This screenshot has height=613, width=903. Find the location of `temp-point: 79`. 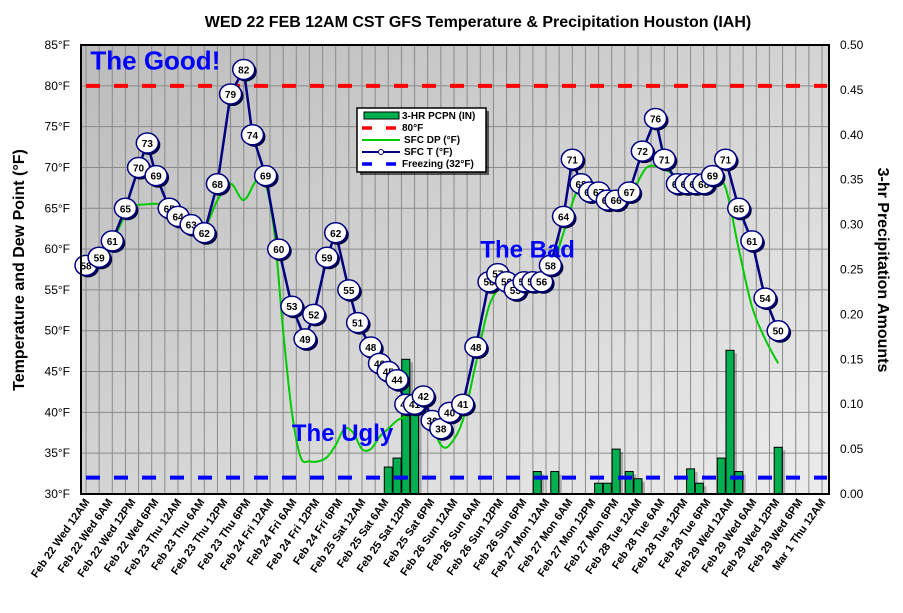

temp-point: 79 is located at coordinates (231, 94).